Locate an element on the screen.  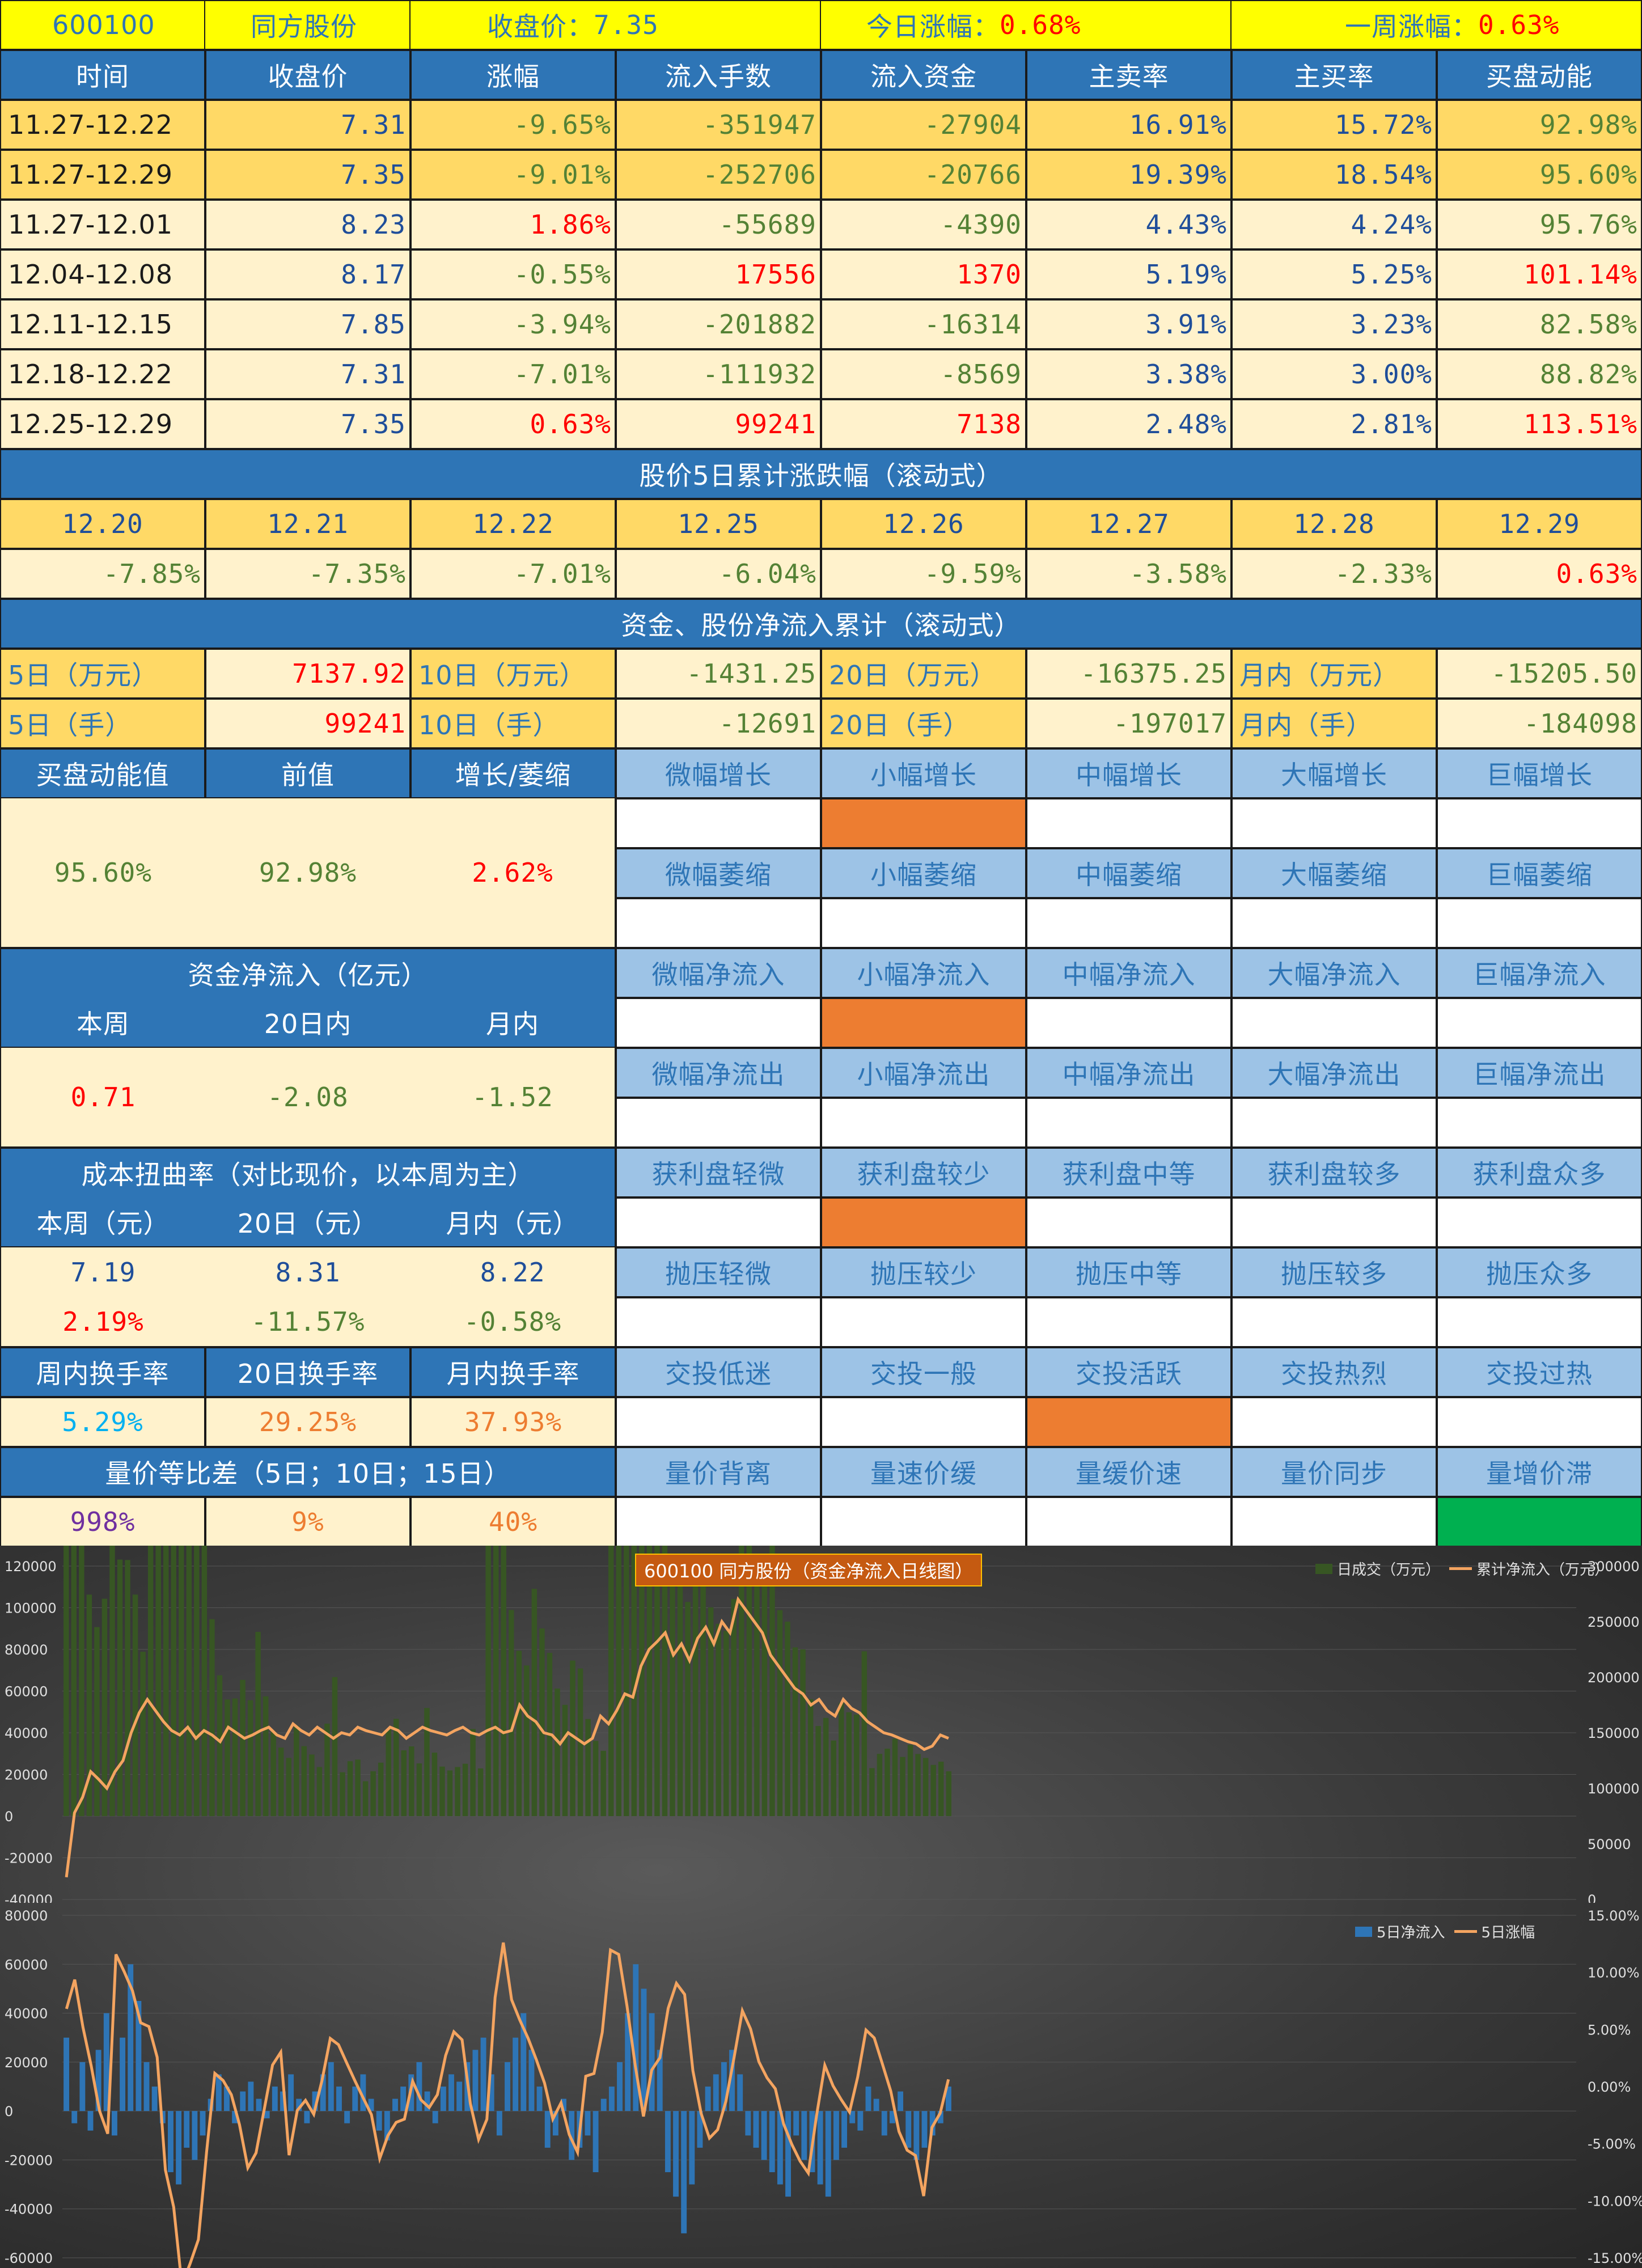
table-cell: -9.01% is located at coordinates (513, 175).